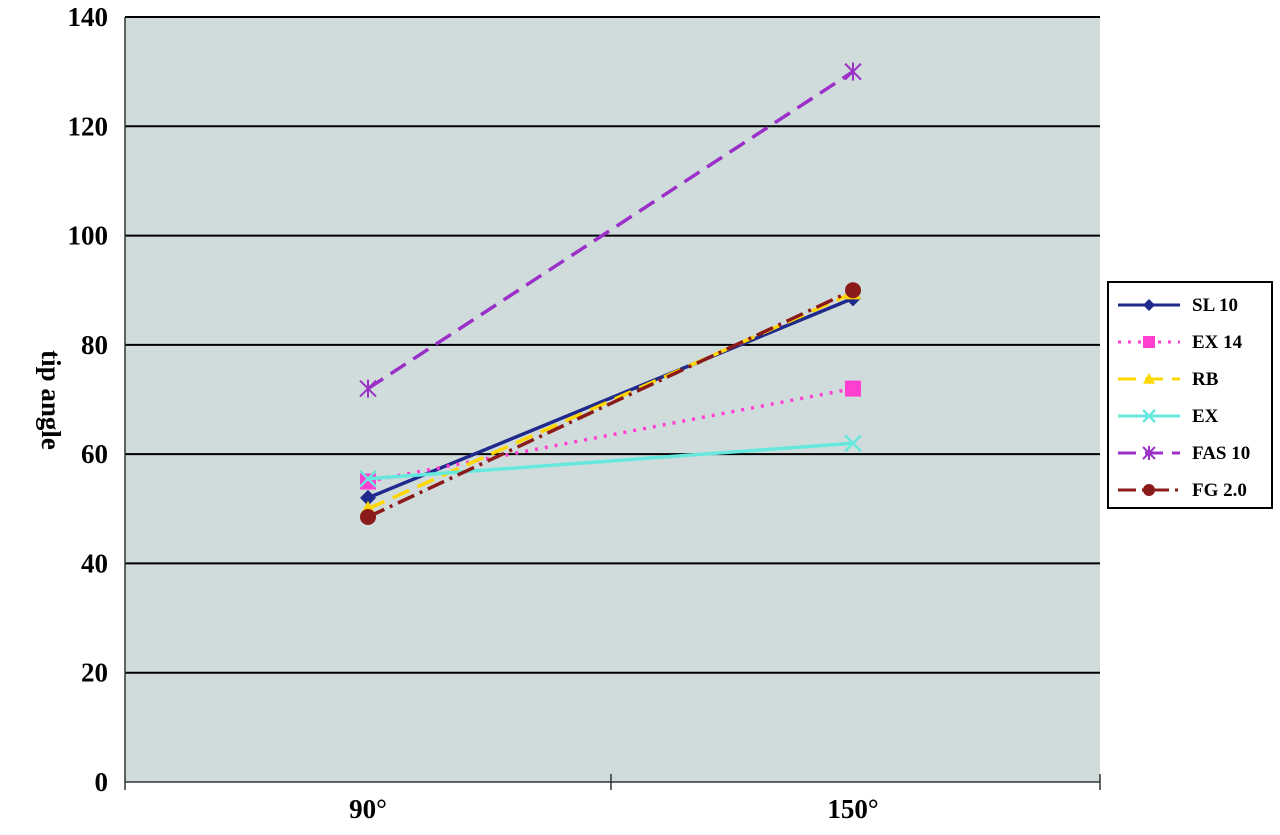 This screenshot has height=835, width=1280. I want to click on legend-label-0: SL 10, so click(1215, 305).